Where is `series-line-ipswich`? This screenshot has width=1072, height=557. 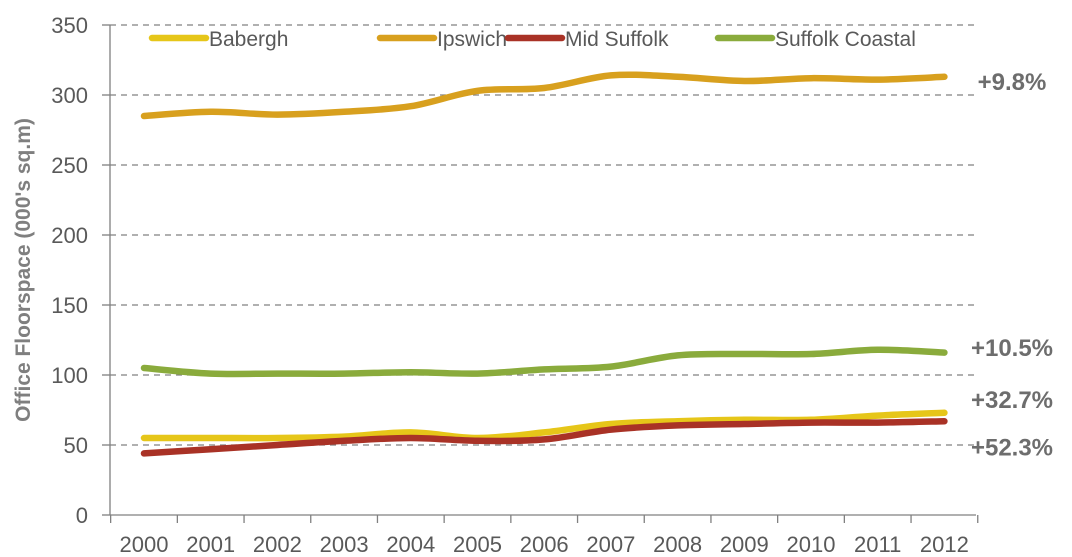 series-line-ipswich is located at coordinates (544, 95).